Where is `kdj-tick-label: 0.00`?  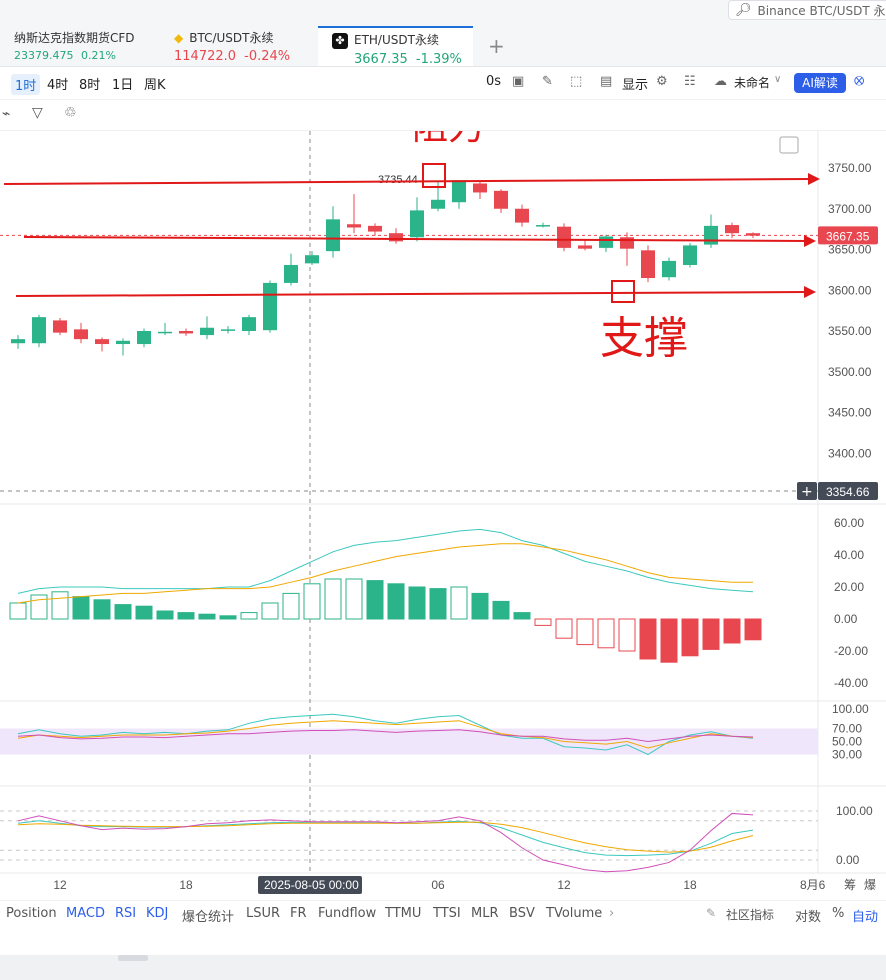
kdj-tick-label: 0.00 is located at coordinates (848, 860).